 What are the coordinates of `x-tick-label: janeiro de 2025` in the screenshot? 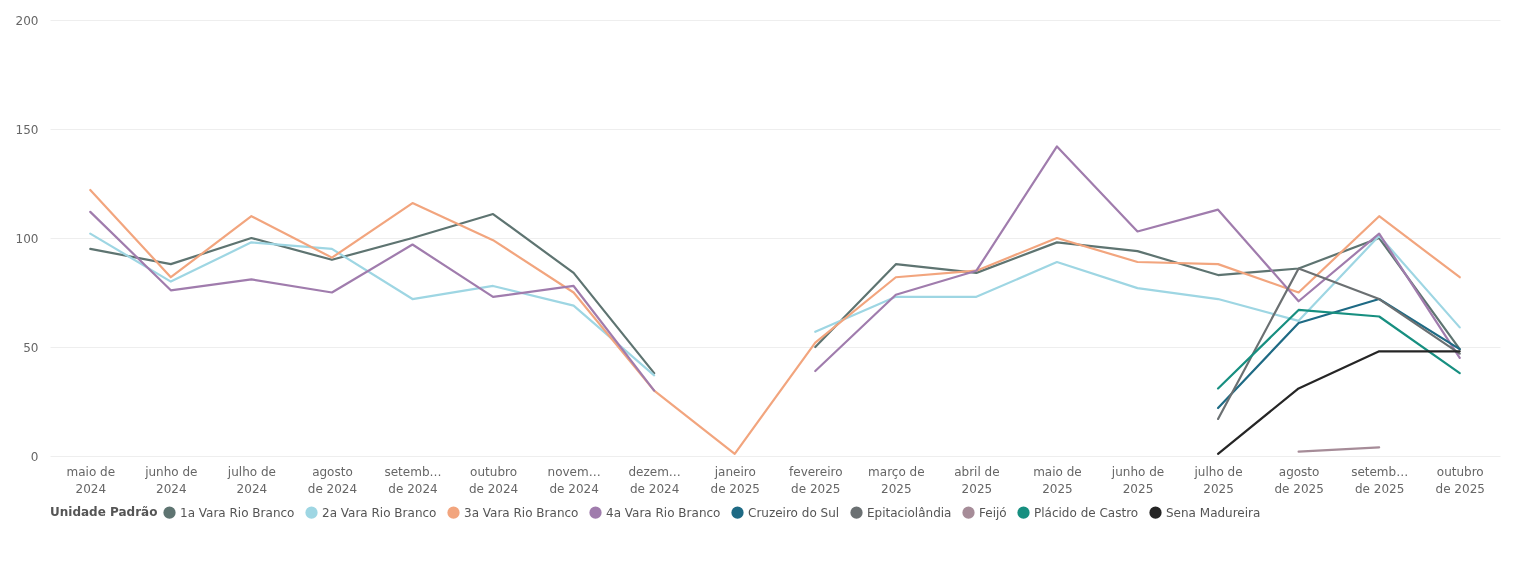 It's located at (735, 480).